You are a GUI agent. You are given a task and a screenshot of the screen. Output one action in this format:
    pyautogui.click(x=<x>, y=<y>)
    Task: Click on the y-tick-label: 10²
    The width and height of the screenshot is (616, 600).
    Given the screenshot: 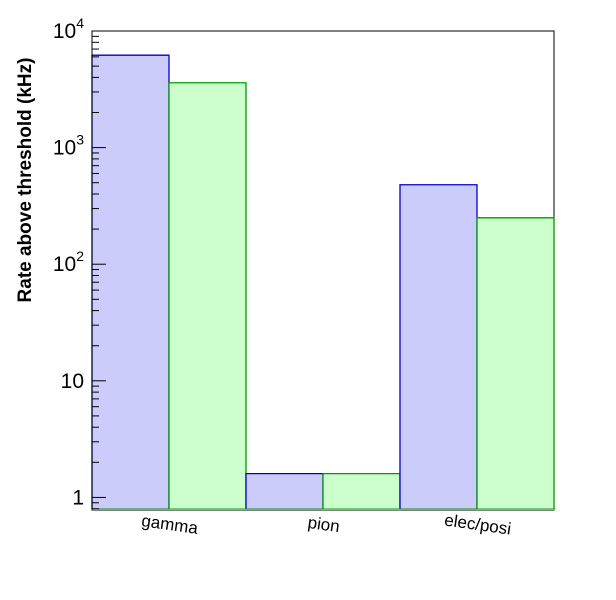 What is the action you would take?
    pyautogui.click(x=68, y=262)
    